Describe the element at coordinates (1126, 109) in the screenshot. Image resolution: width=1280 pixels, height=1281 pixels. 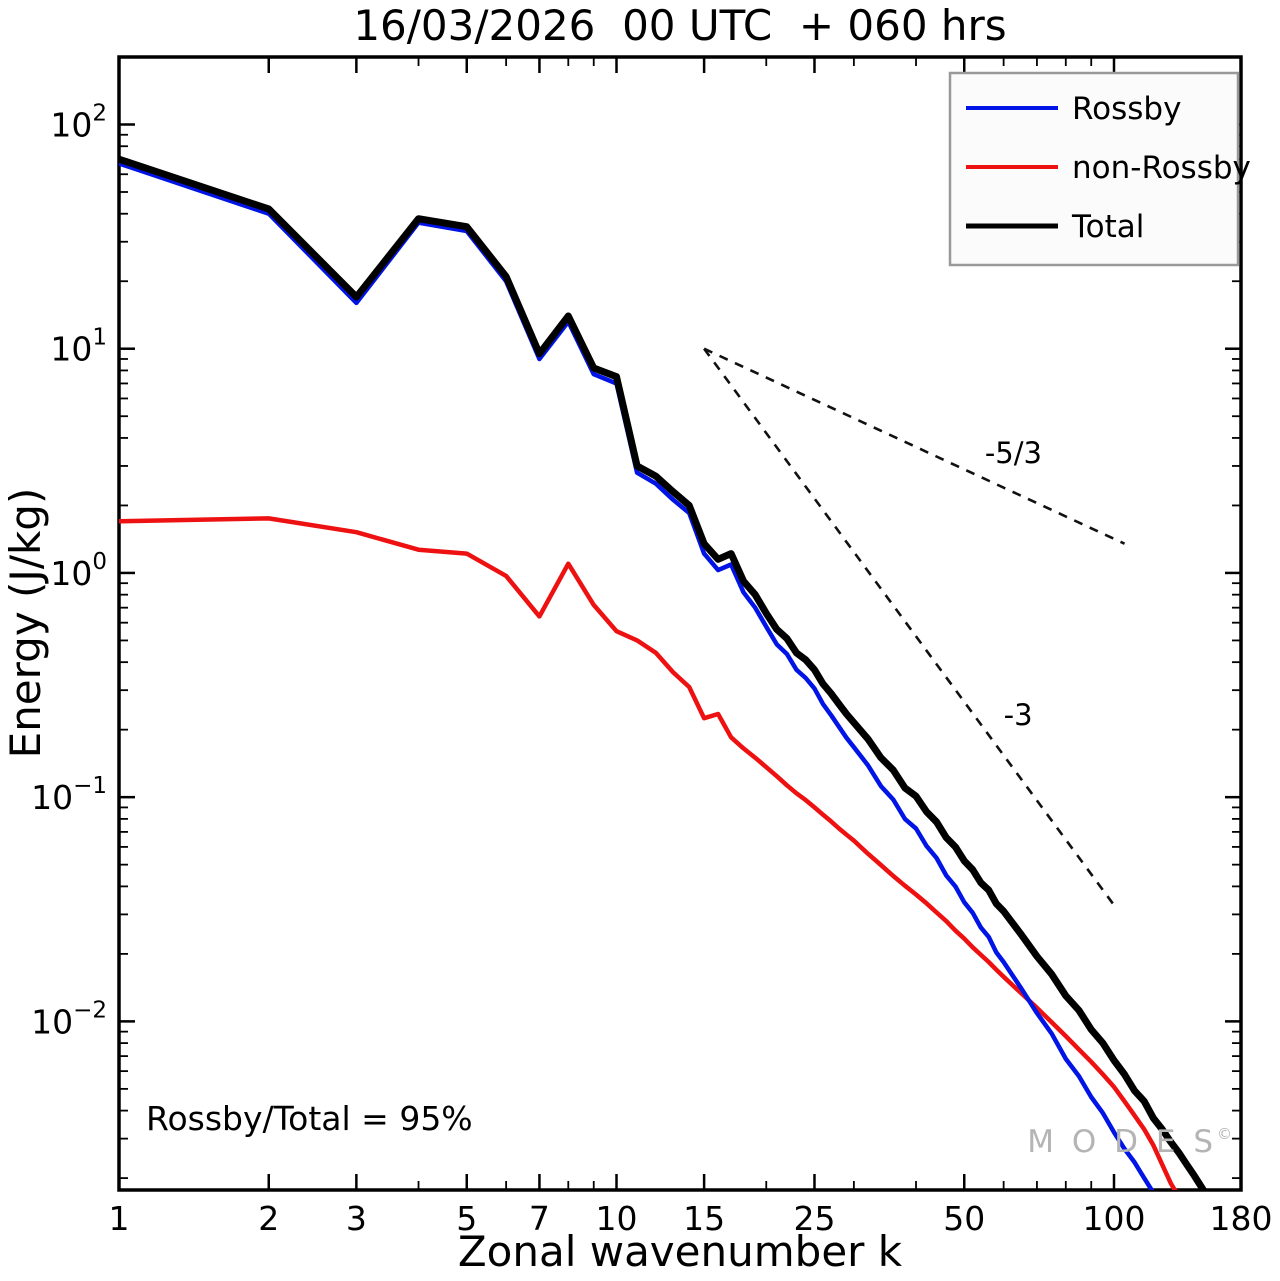
I see `legend-label-rossby: Rossby` at that location.